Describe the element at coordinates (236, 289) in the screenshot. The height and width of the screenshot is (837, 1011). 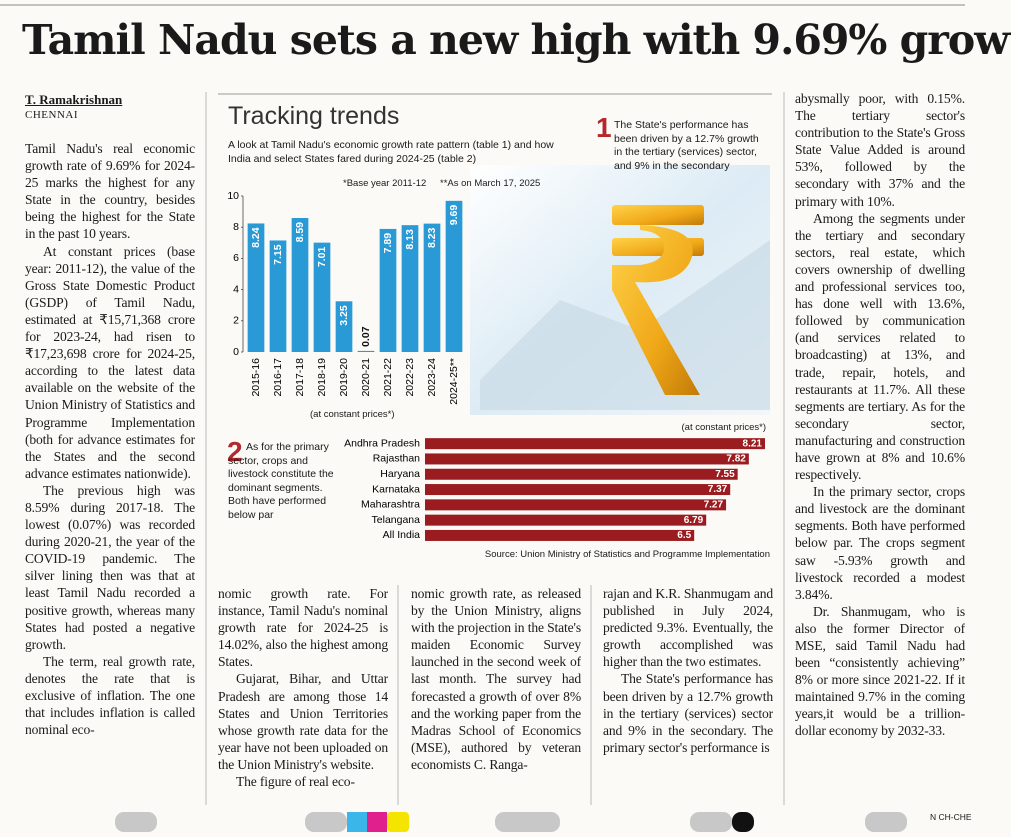
I see `y-tick-label: 4` at that location.